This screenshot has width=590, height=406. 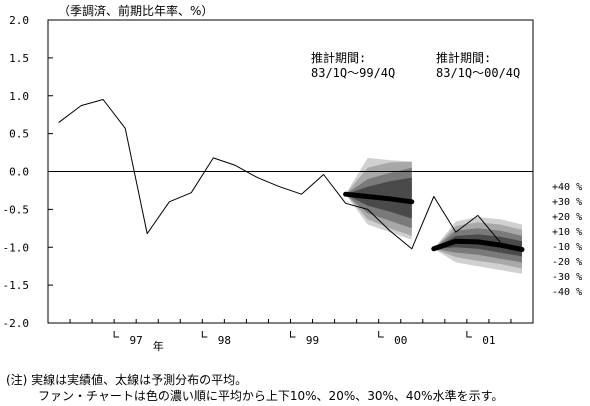 What do you see at coordinates (463, 57) in the screenshot?
I see `estimation-period-annotation-2: 推計期間:` at bounding box center [463, 57].